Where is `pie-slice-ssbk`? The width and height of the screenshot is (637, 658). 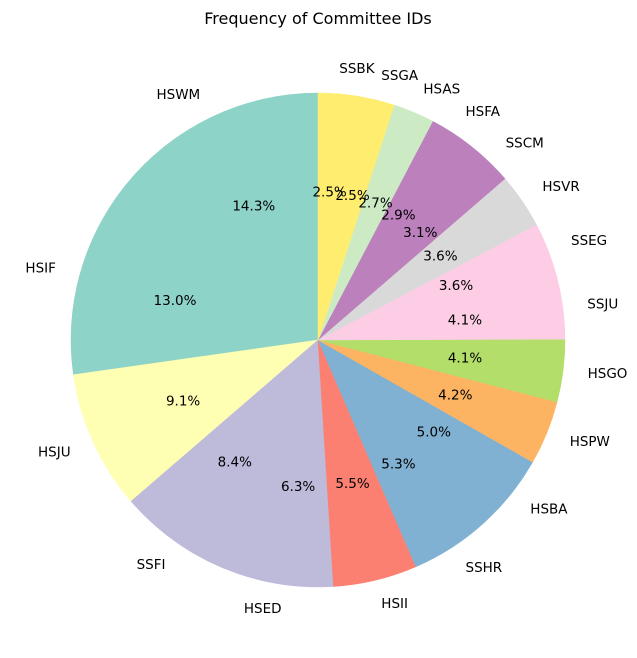 pie-slice-ssbk is located at coordinates (337, 216).